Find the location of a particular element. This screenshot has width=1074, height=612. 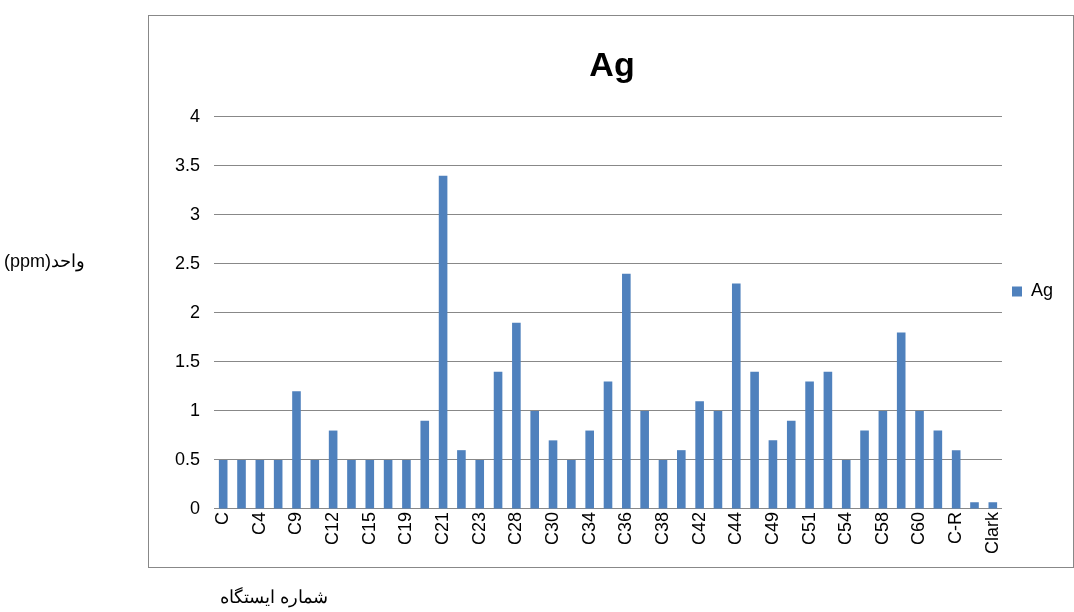

y-axis-title: واحد(ppm) is located at coordinates (45, 261).